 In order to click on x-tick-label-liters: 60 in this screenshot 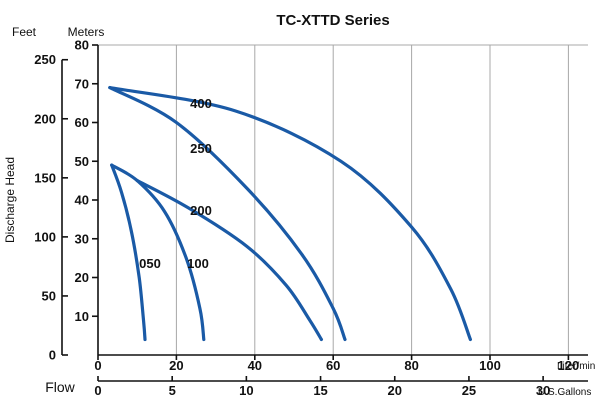, I will do `click(333, 365)`.